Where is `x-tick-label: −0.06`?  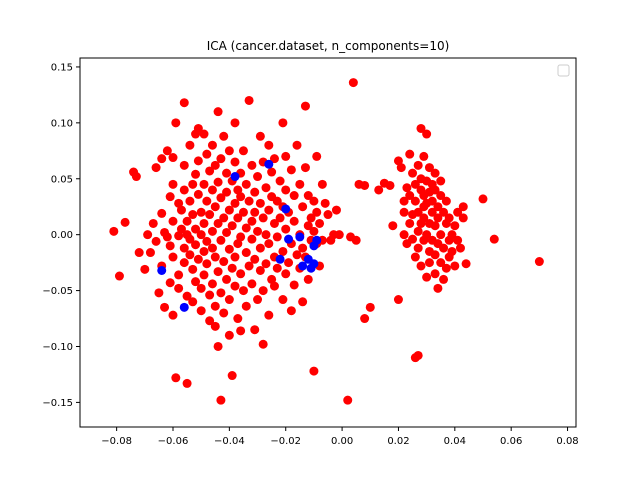
x-tick-label: −0.06 is located at coordinates (173, 441).